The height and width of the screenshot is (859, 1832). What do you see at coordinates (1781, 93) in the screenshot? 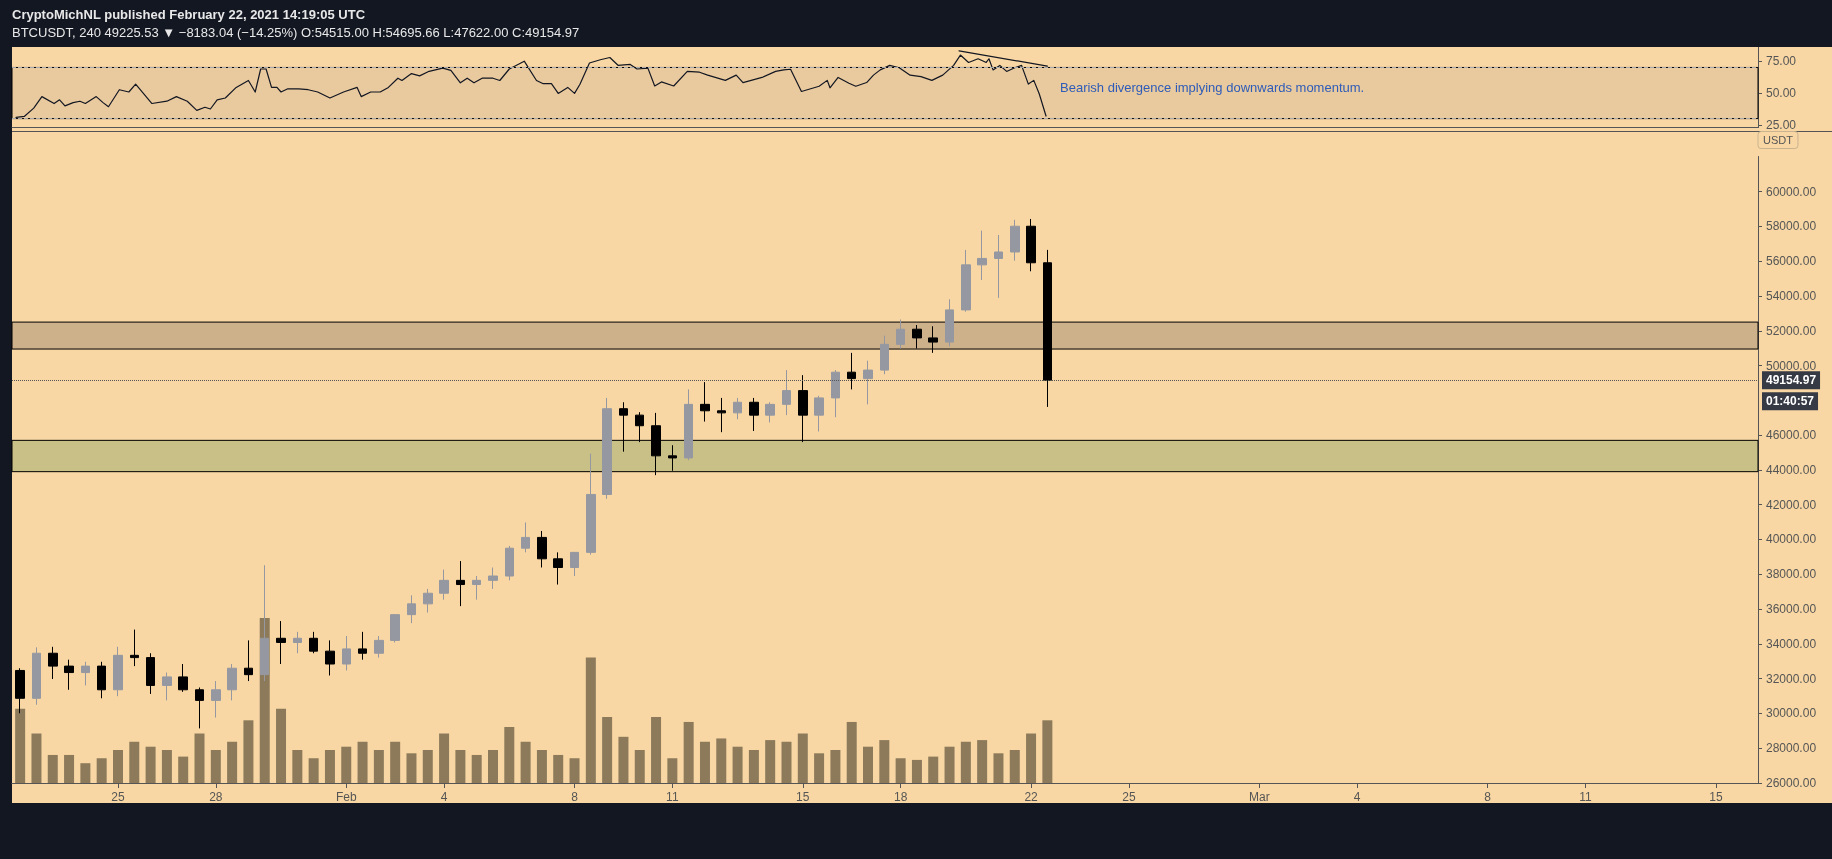
I see `y-tick-label: 50.00` at bounding box center [1781, 93].